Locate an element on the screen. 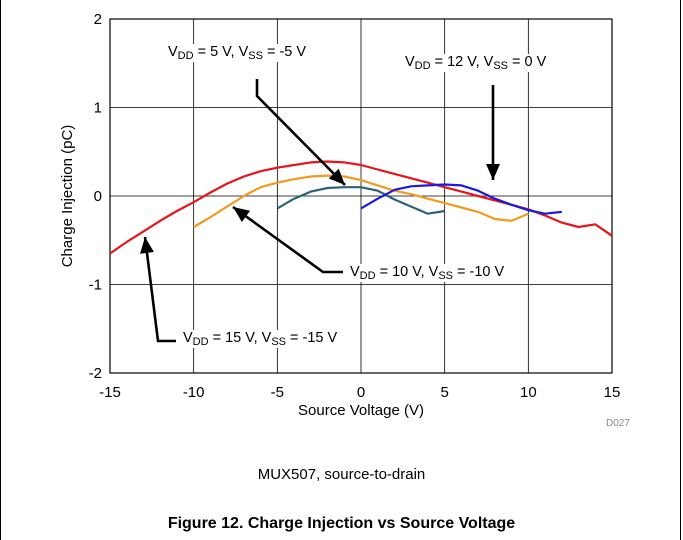  x-tick-label: 0 is located at coordinates (361, 392).